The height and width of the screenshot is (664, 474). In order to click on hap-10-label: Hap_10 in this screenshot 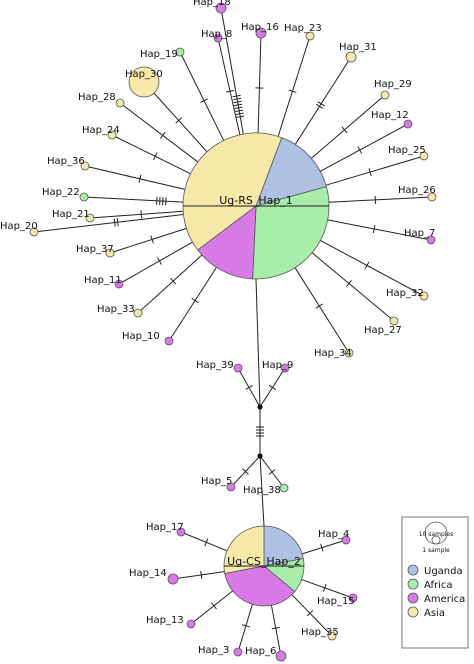, I will do `click(141, 336)`.